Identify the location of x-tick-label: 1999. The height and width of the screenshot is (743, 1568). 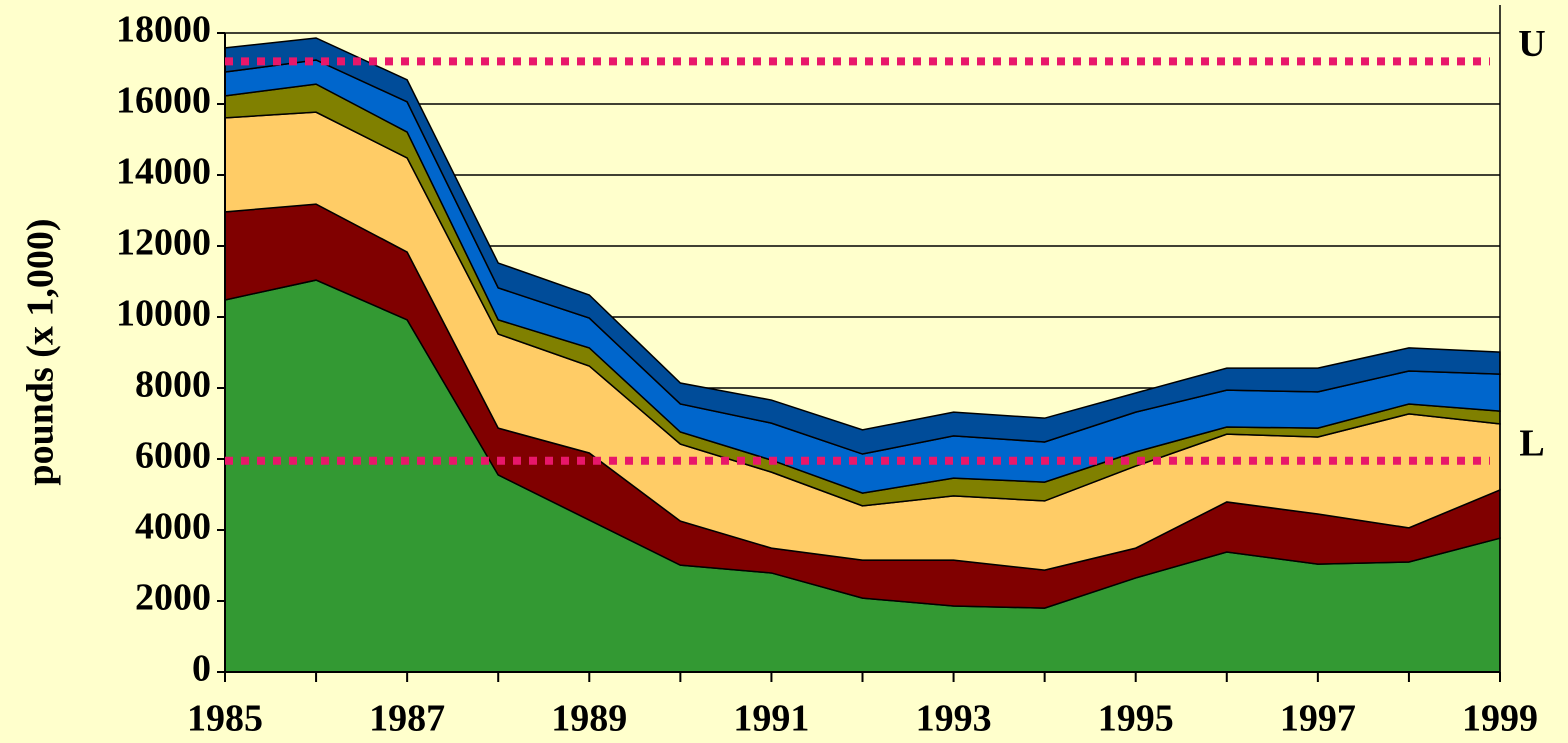
(1500, 719).